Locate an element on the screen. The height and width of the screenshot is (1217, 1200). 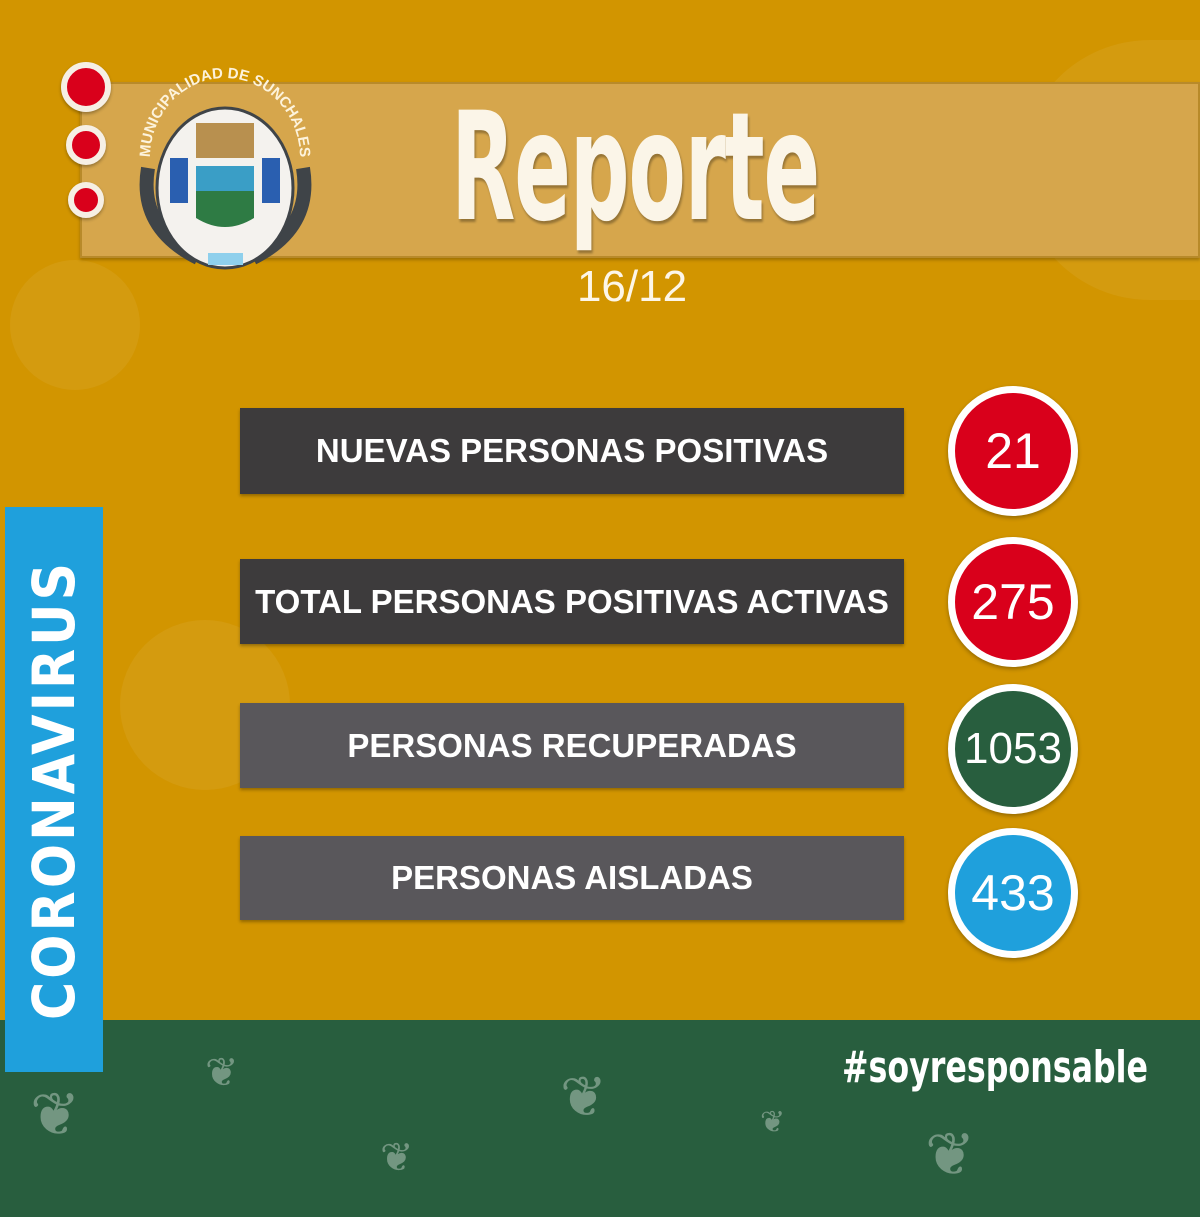
stat-value-isolated: 433 is located at coordinates (1013, 893).